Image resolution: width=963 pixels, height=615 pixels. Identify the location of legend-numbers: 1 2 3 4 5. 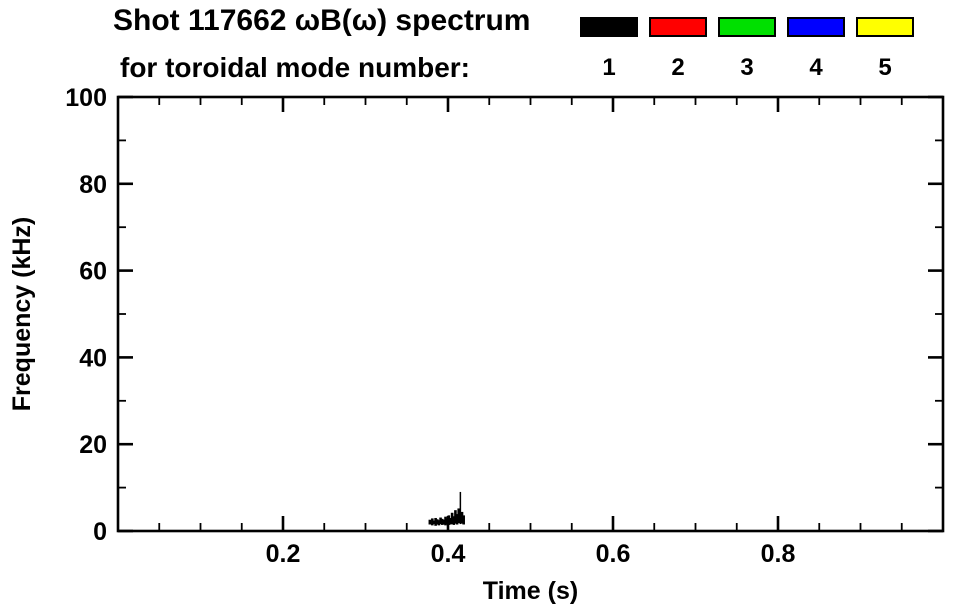
(747, 68).